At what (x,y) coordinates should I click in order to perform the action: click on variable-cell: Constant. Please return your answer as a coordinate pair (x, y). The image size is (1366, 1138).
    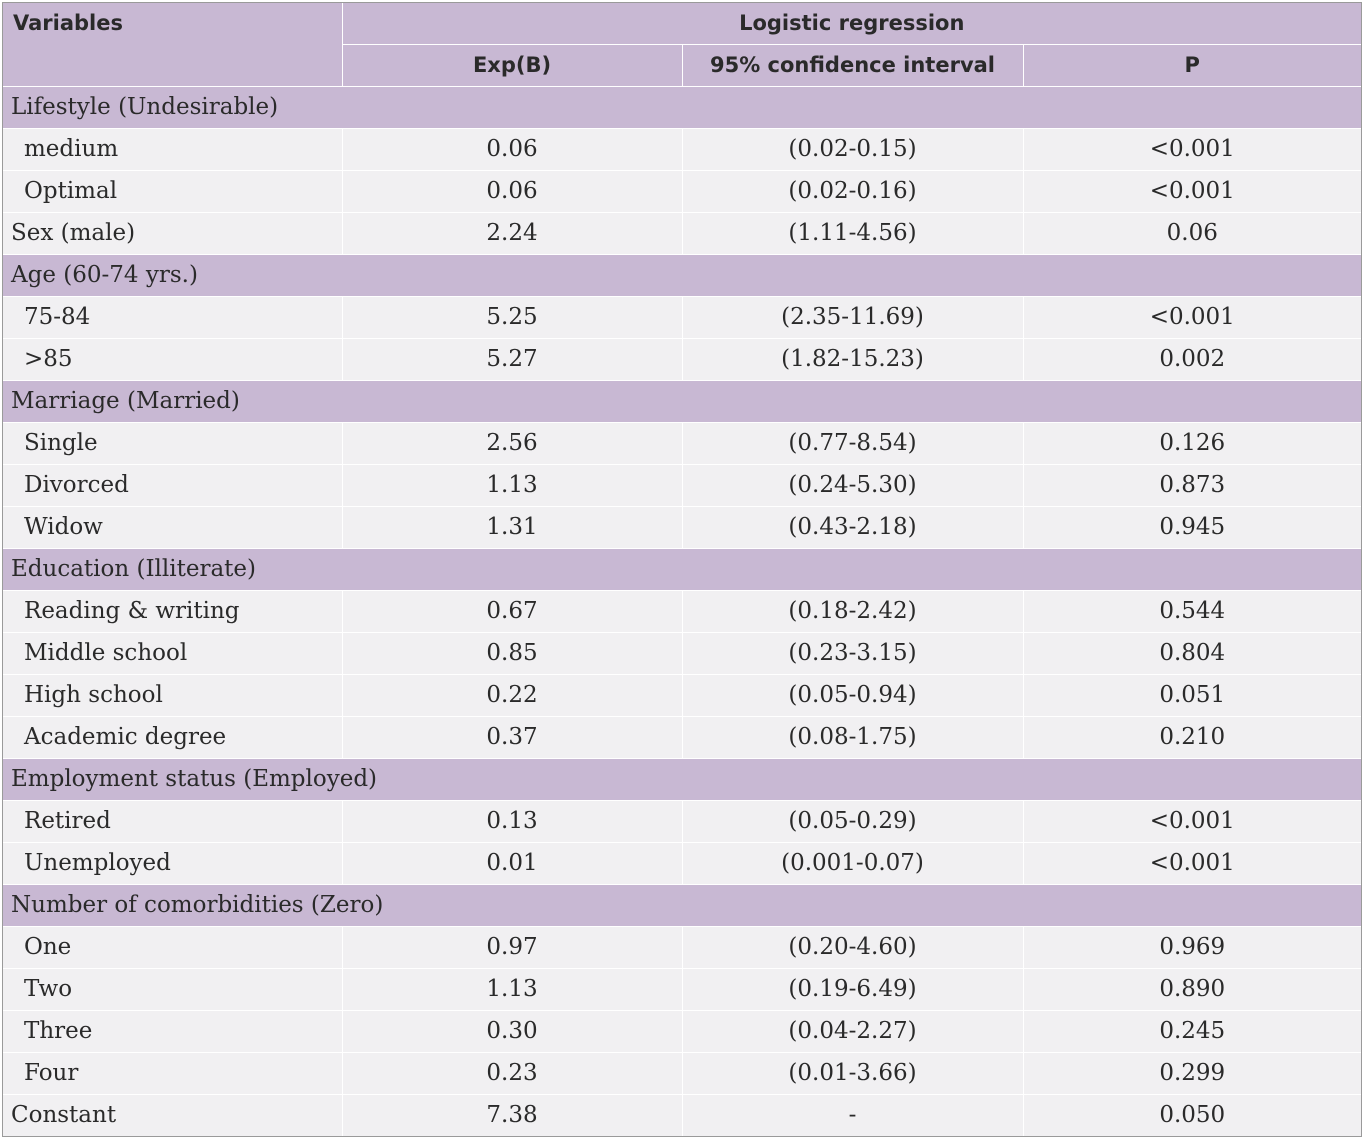
    Looking at the image, I should click on (173, 1115).